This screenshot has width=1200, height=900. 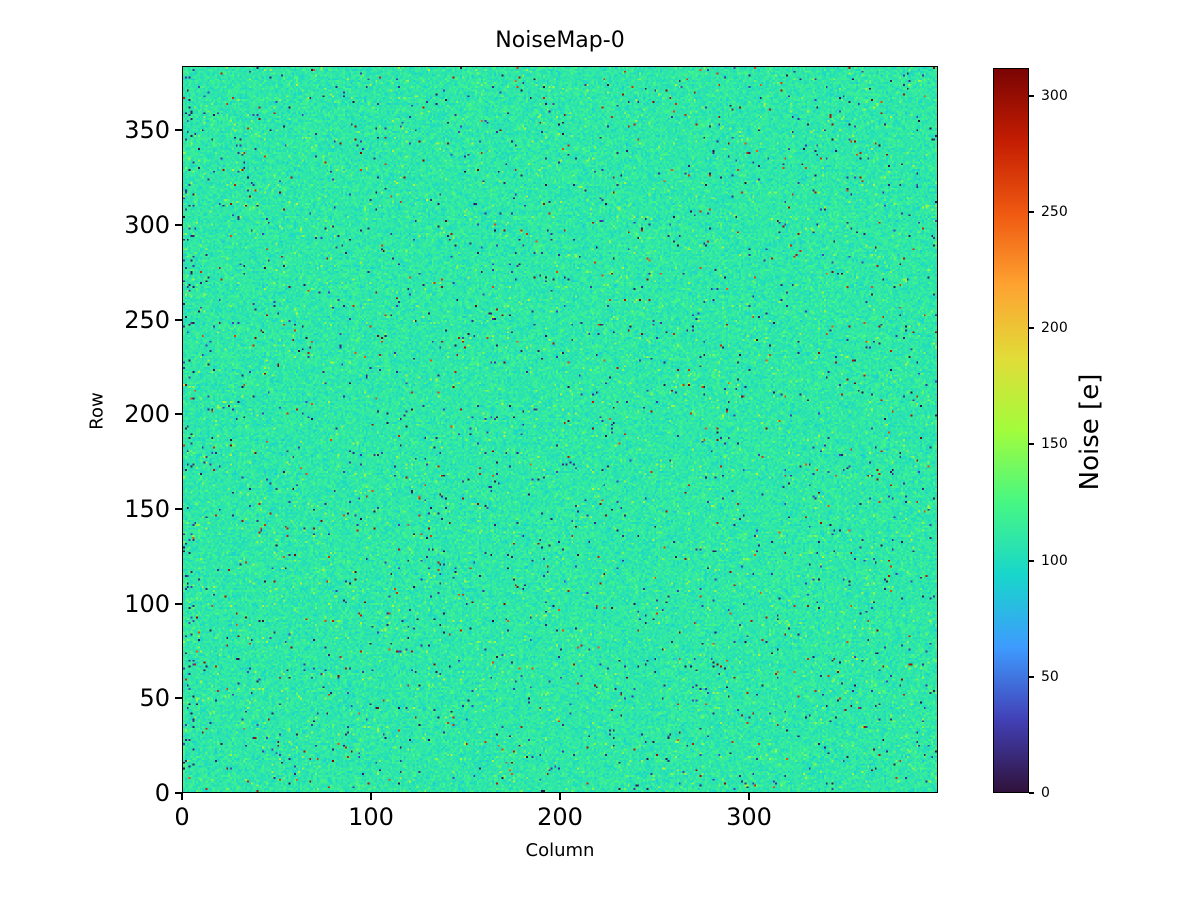 What do you see at coordinates (560, 850) in the screenshot?
I see `x-axis-label: Column` at bounding box center [560, 850].